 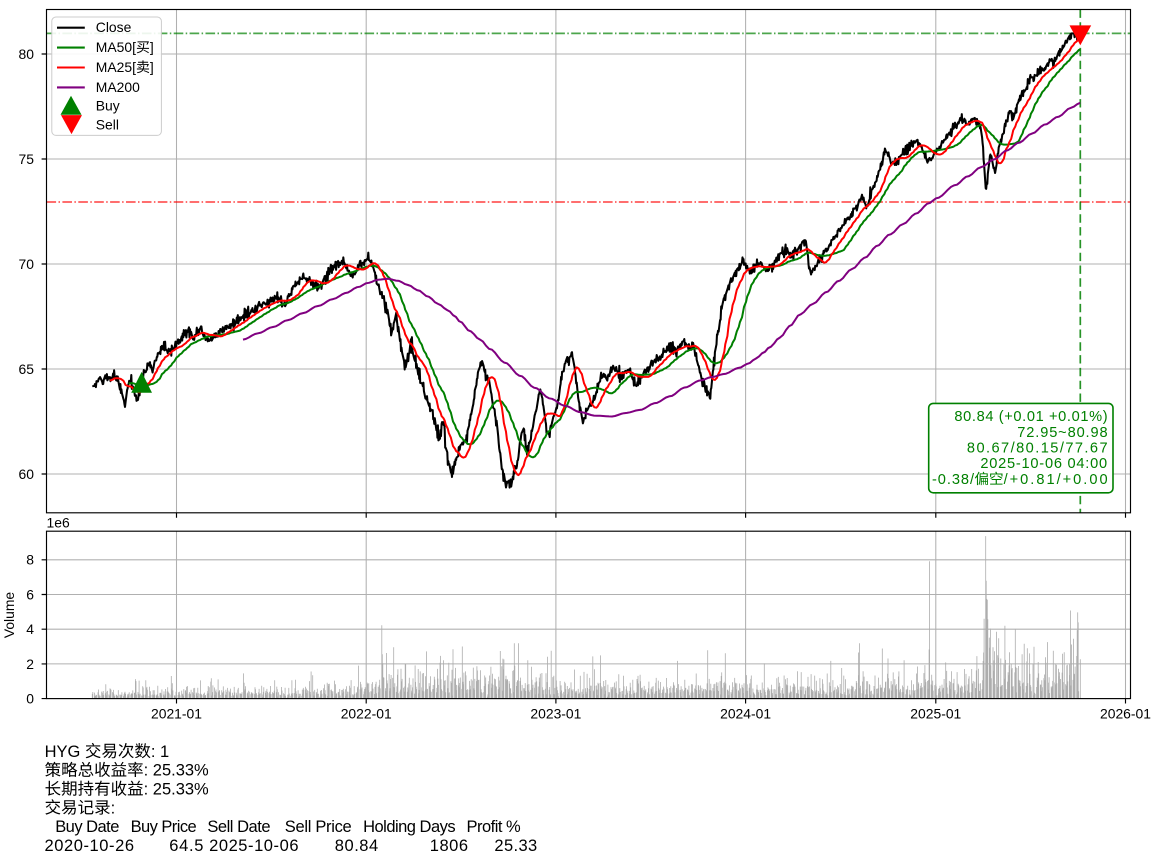 What do you see at coordinates (30, 699) in the screenshot?
I see `svg-text: 0` at bounding box center [30, 699].